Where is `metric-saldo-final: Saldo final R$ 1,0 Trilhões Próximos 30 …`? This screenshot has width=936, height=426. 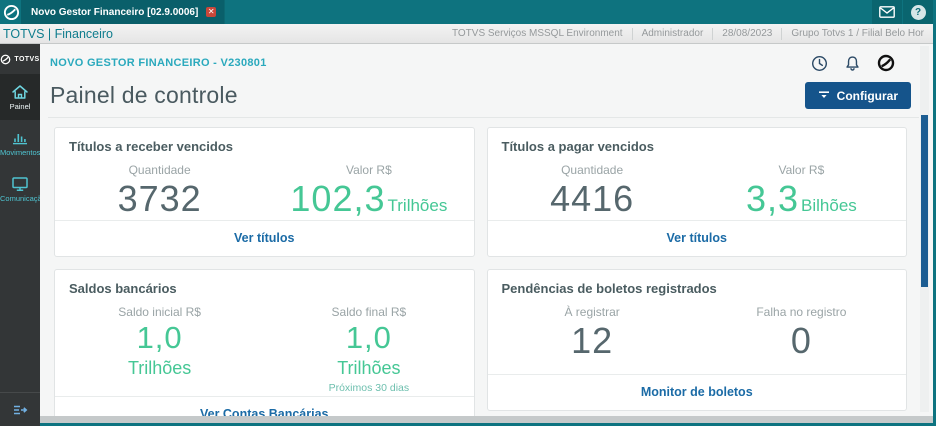
metric-saldo-final: Saldo final R$ 1,0 Trilhões Próximos 30 … is located at coordinates (368, 350).